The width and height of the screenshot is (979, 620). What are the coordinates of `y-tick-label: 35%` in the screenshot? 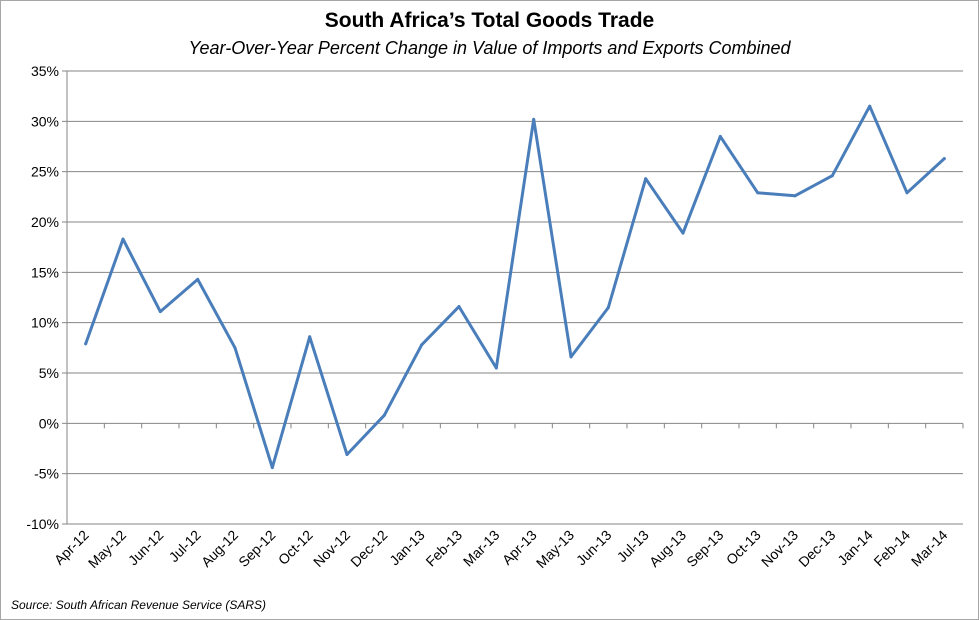 It's located at (45, 71).